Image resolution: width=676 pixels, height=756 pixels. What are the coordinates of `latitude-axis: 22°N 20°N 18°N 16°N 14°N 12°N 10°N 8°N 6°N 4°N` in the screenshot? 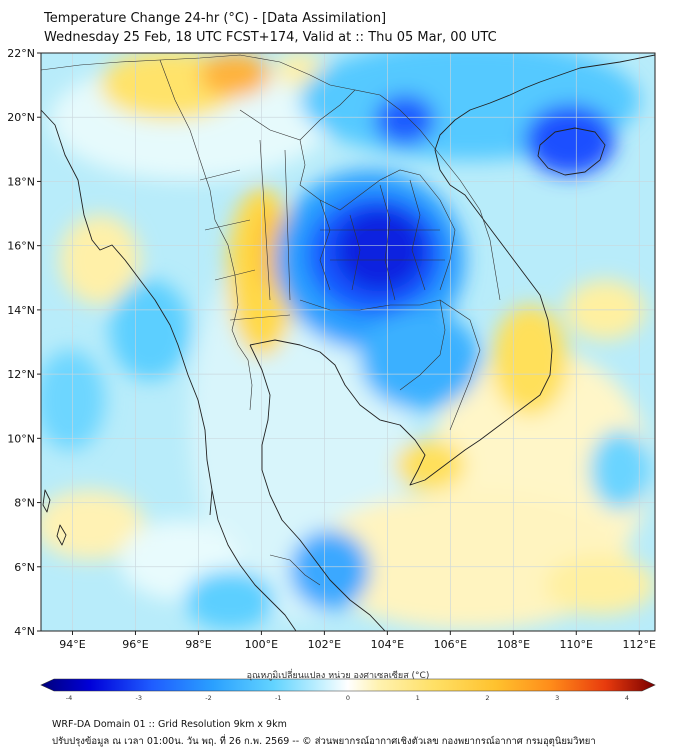 It's located at (24, 342).